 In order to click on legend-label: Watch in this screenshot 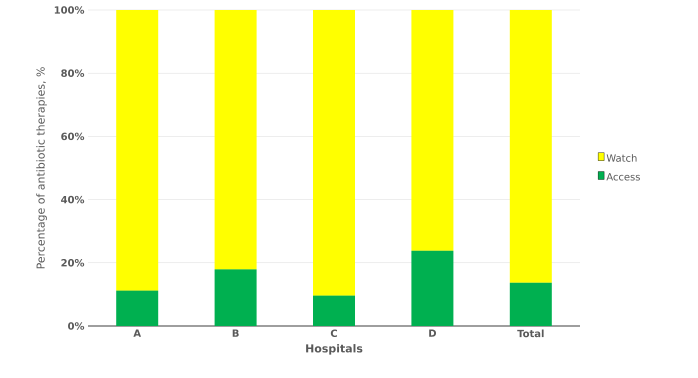, I will do `click(621, 158)`.